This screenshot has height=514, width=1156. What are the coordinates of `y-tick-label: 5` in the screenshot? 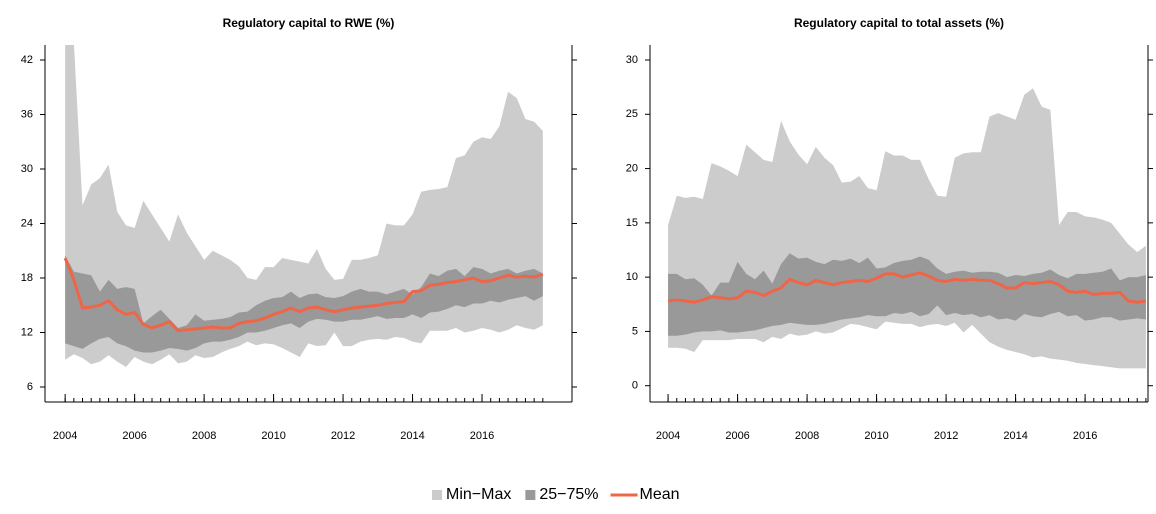 It's located at (635, 331).